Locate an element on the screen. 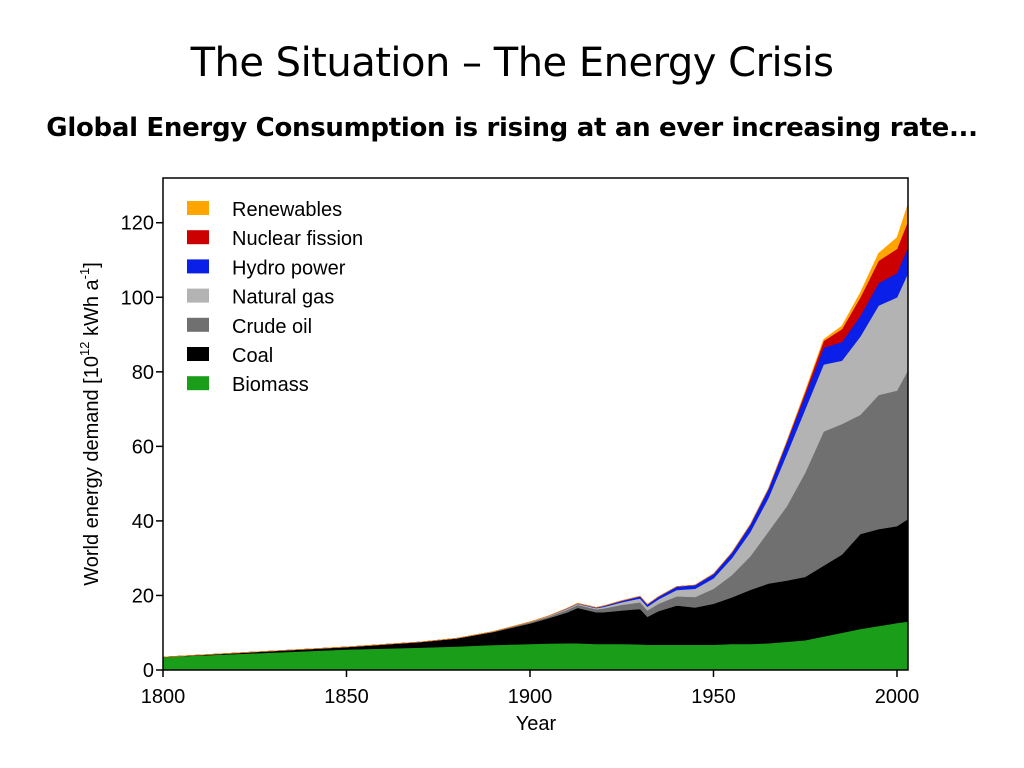 The image size is (1024, 768). legend-label-biomass: Biomass is located at coordinates (270, 385).